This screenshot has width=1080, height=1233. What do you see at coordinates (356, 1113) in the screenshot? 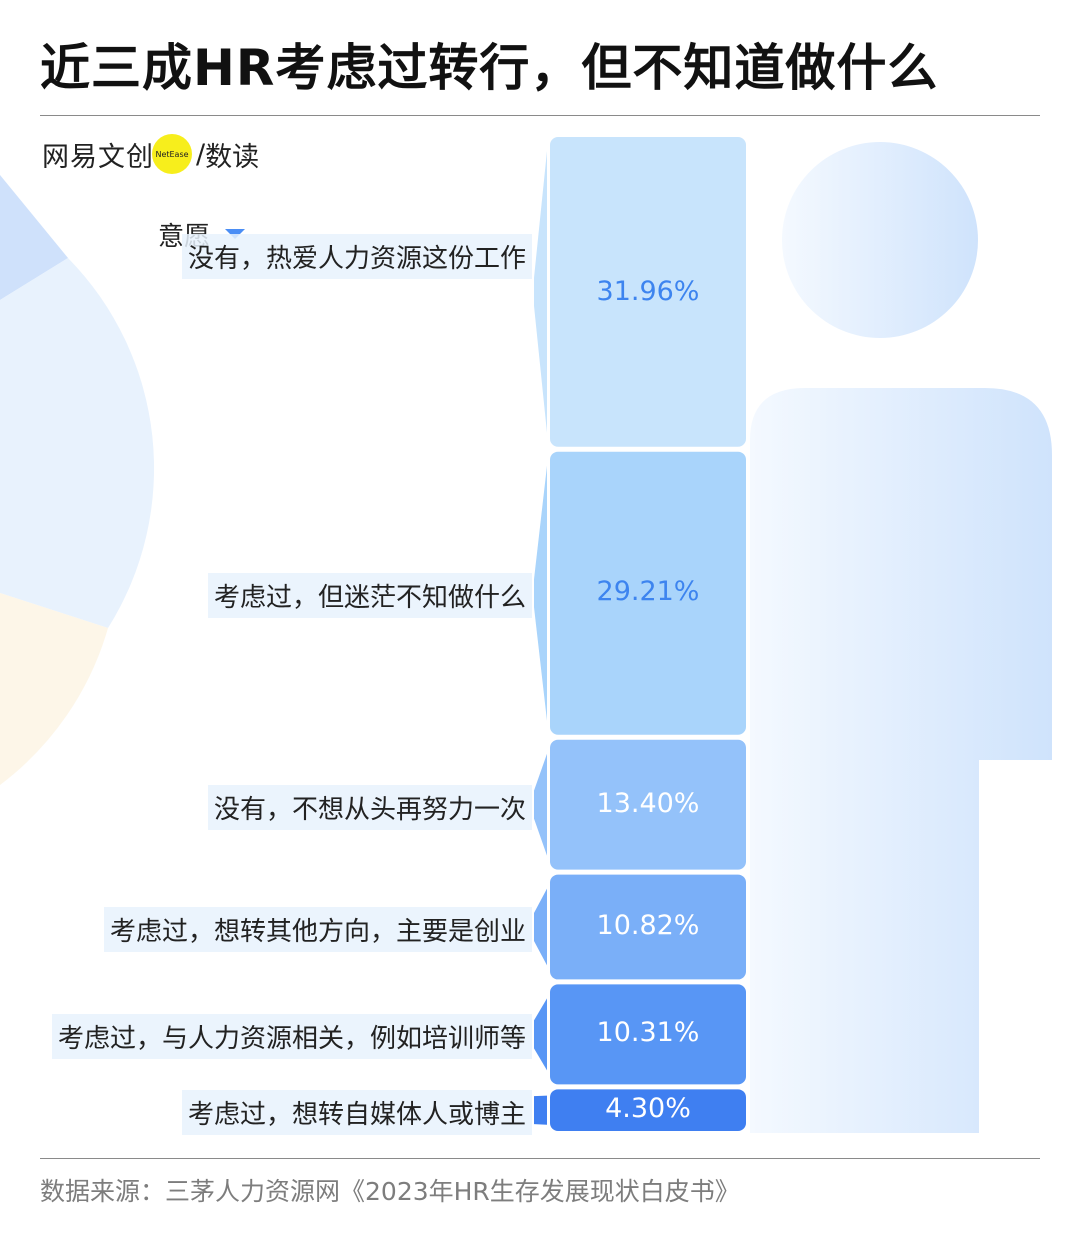
I see `category-label: 考虑过，想转自媒体人或博主` at bounding box center [356, 1113].